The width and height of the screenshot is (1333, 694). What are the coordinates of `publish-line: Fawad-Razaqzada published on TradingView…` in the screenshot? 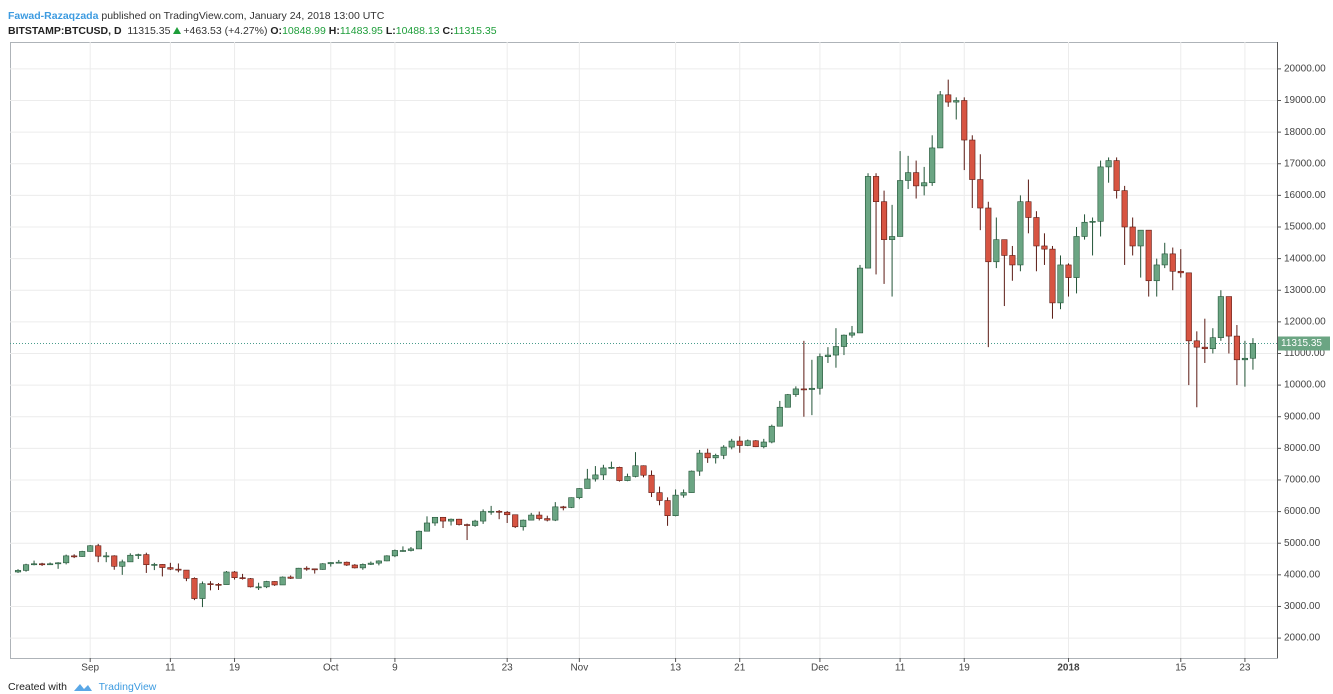 It's located at (252, 16).